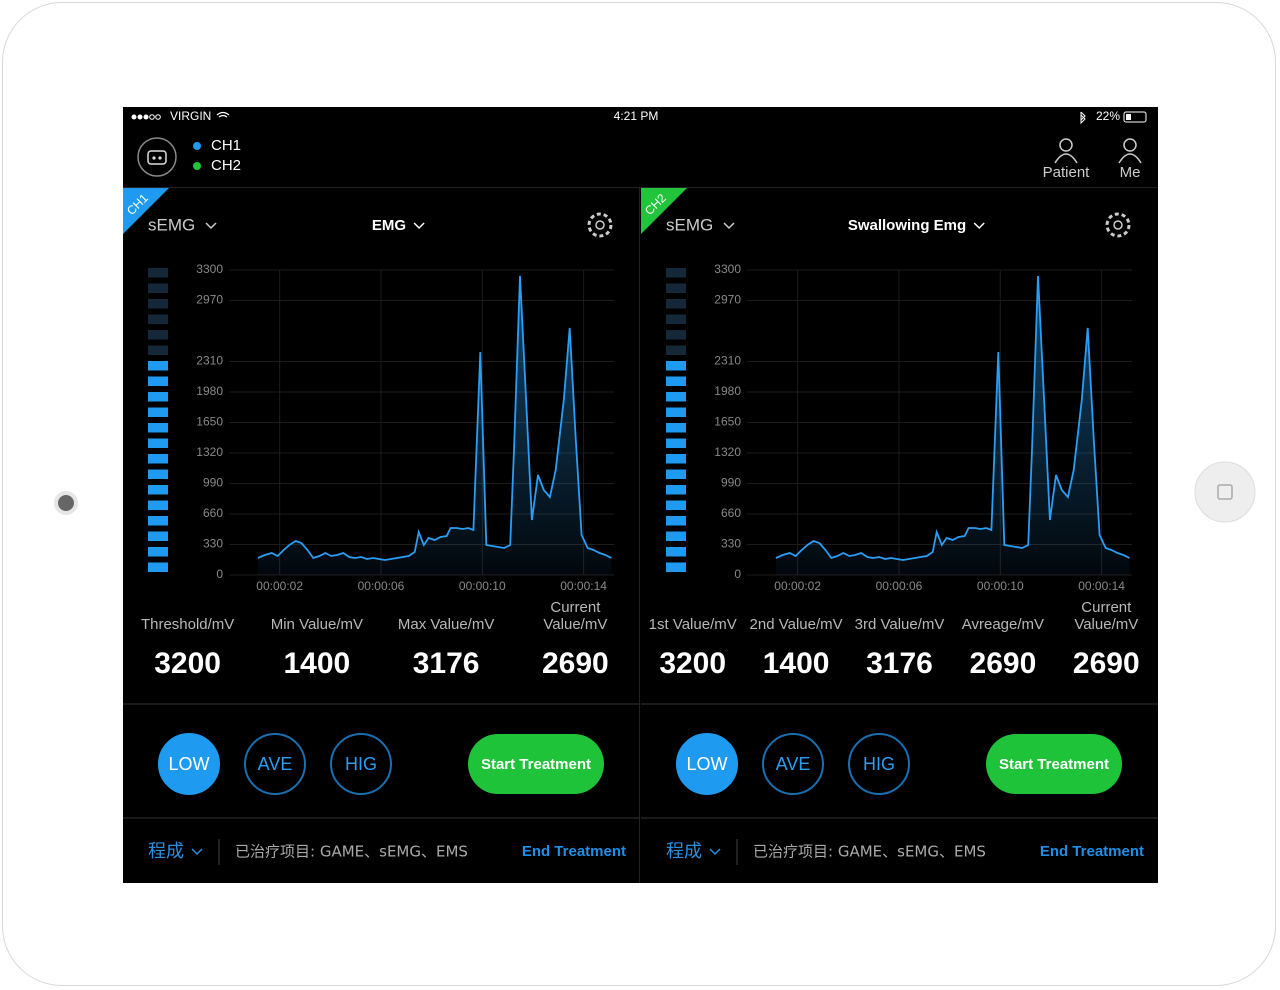 The image size is (1280, 990). I want to click on nav-icon-head, so click(1130, 145).